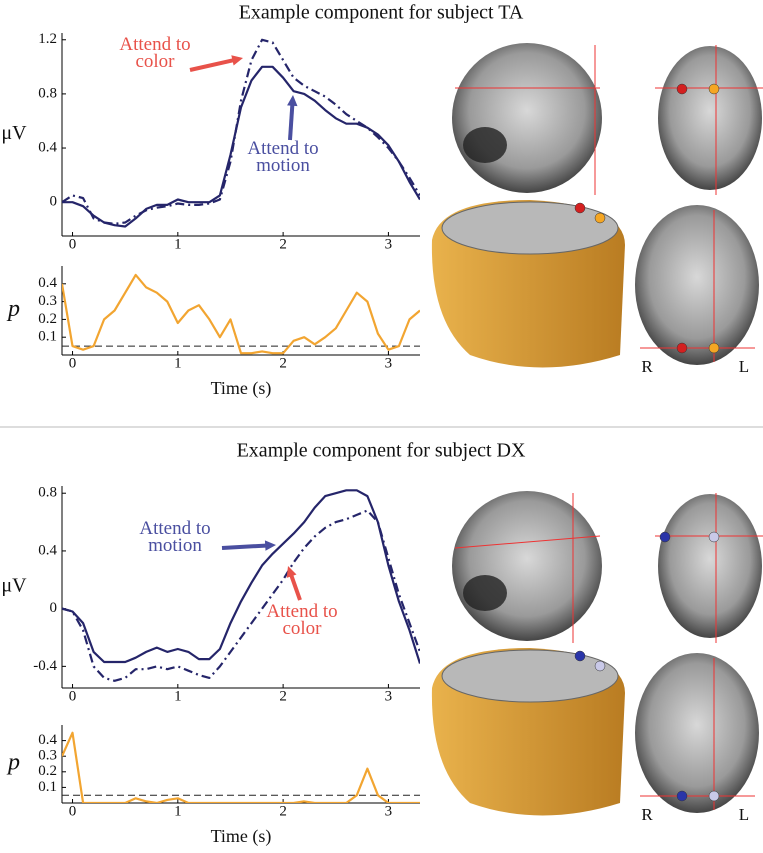  Describe the element at coordinates (47, 39) in the screenshot. I see `y-tick-label: 1.2` at that location.